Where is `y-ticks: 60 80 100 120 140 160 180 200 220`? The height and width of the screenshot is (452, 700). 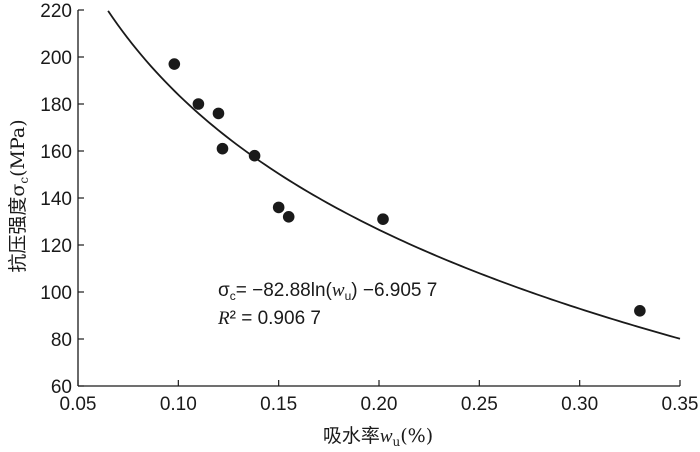
y-ticks: 60 80 100 120 140 160 180 200 220 is located at coordinates (62, 199).